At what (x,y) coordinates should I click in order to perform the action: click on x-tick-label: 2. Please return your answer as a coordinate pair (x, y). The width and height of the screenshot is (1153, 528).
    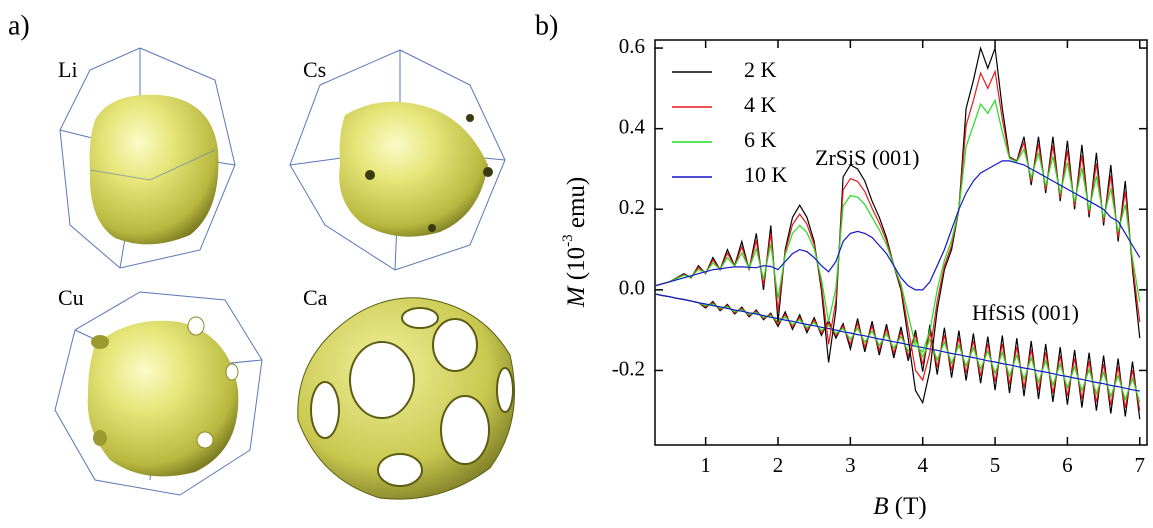
    Looking at the image, I should click on (778, 465).